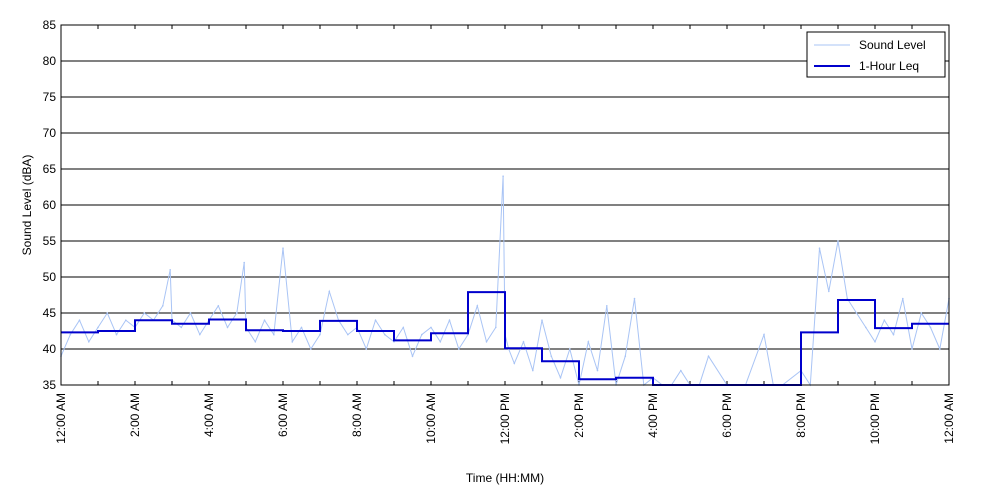 The height and width of the screenshot is (500, 1000). I want to click on y-tick-label: 65, so click(50, 169).